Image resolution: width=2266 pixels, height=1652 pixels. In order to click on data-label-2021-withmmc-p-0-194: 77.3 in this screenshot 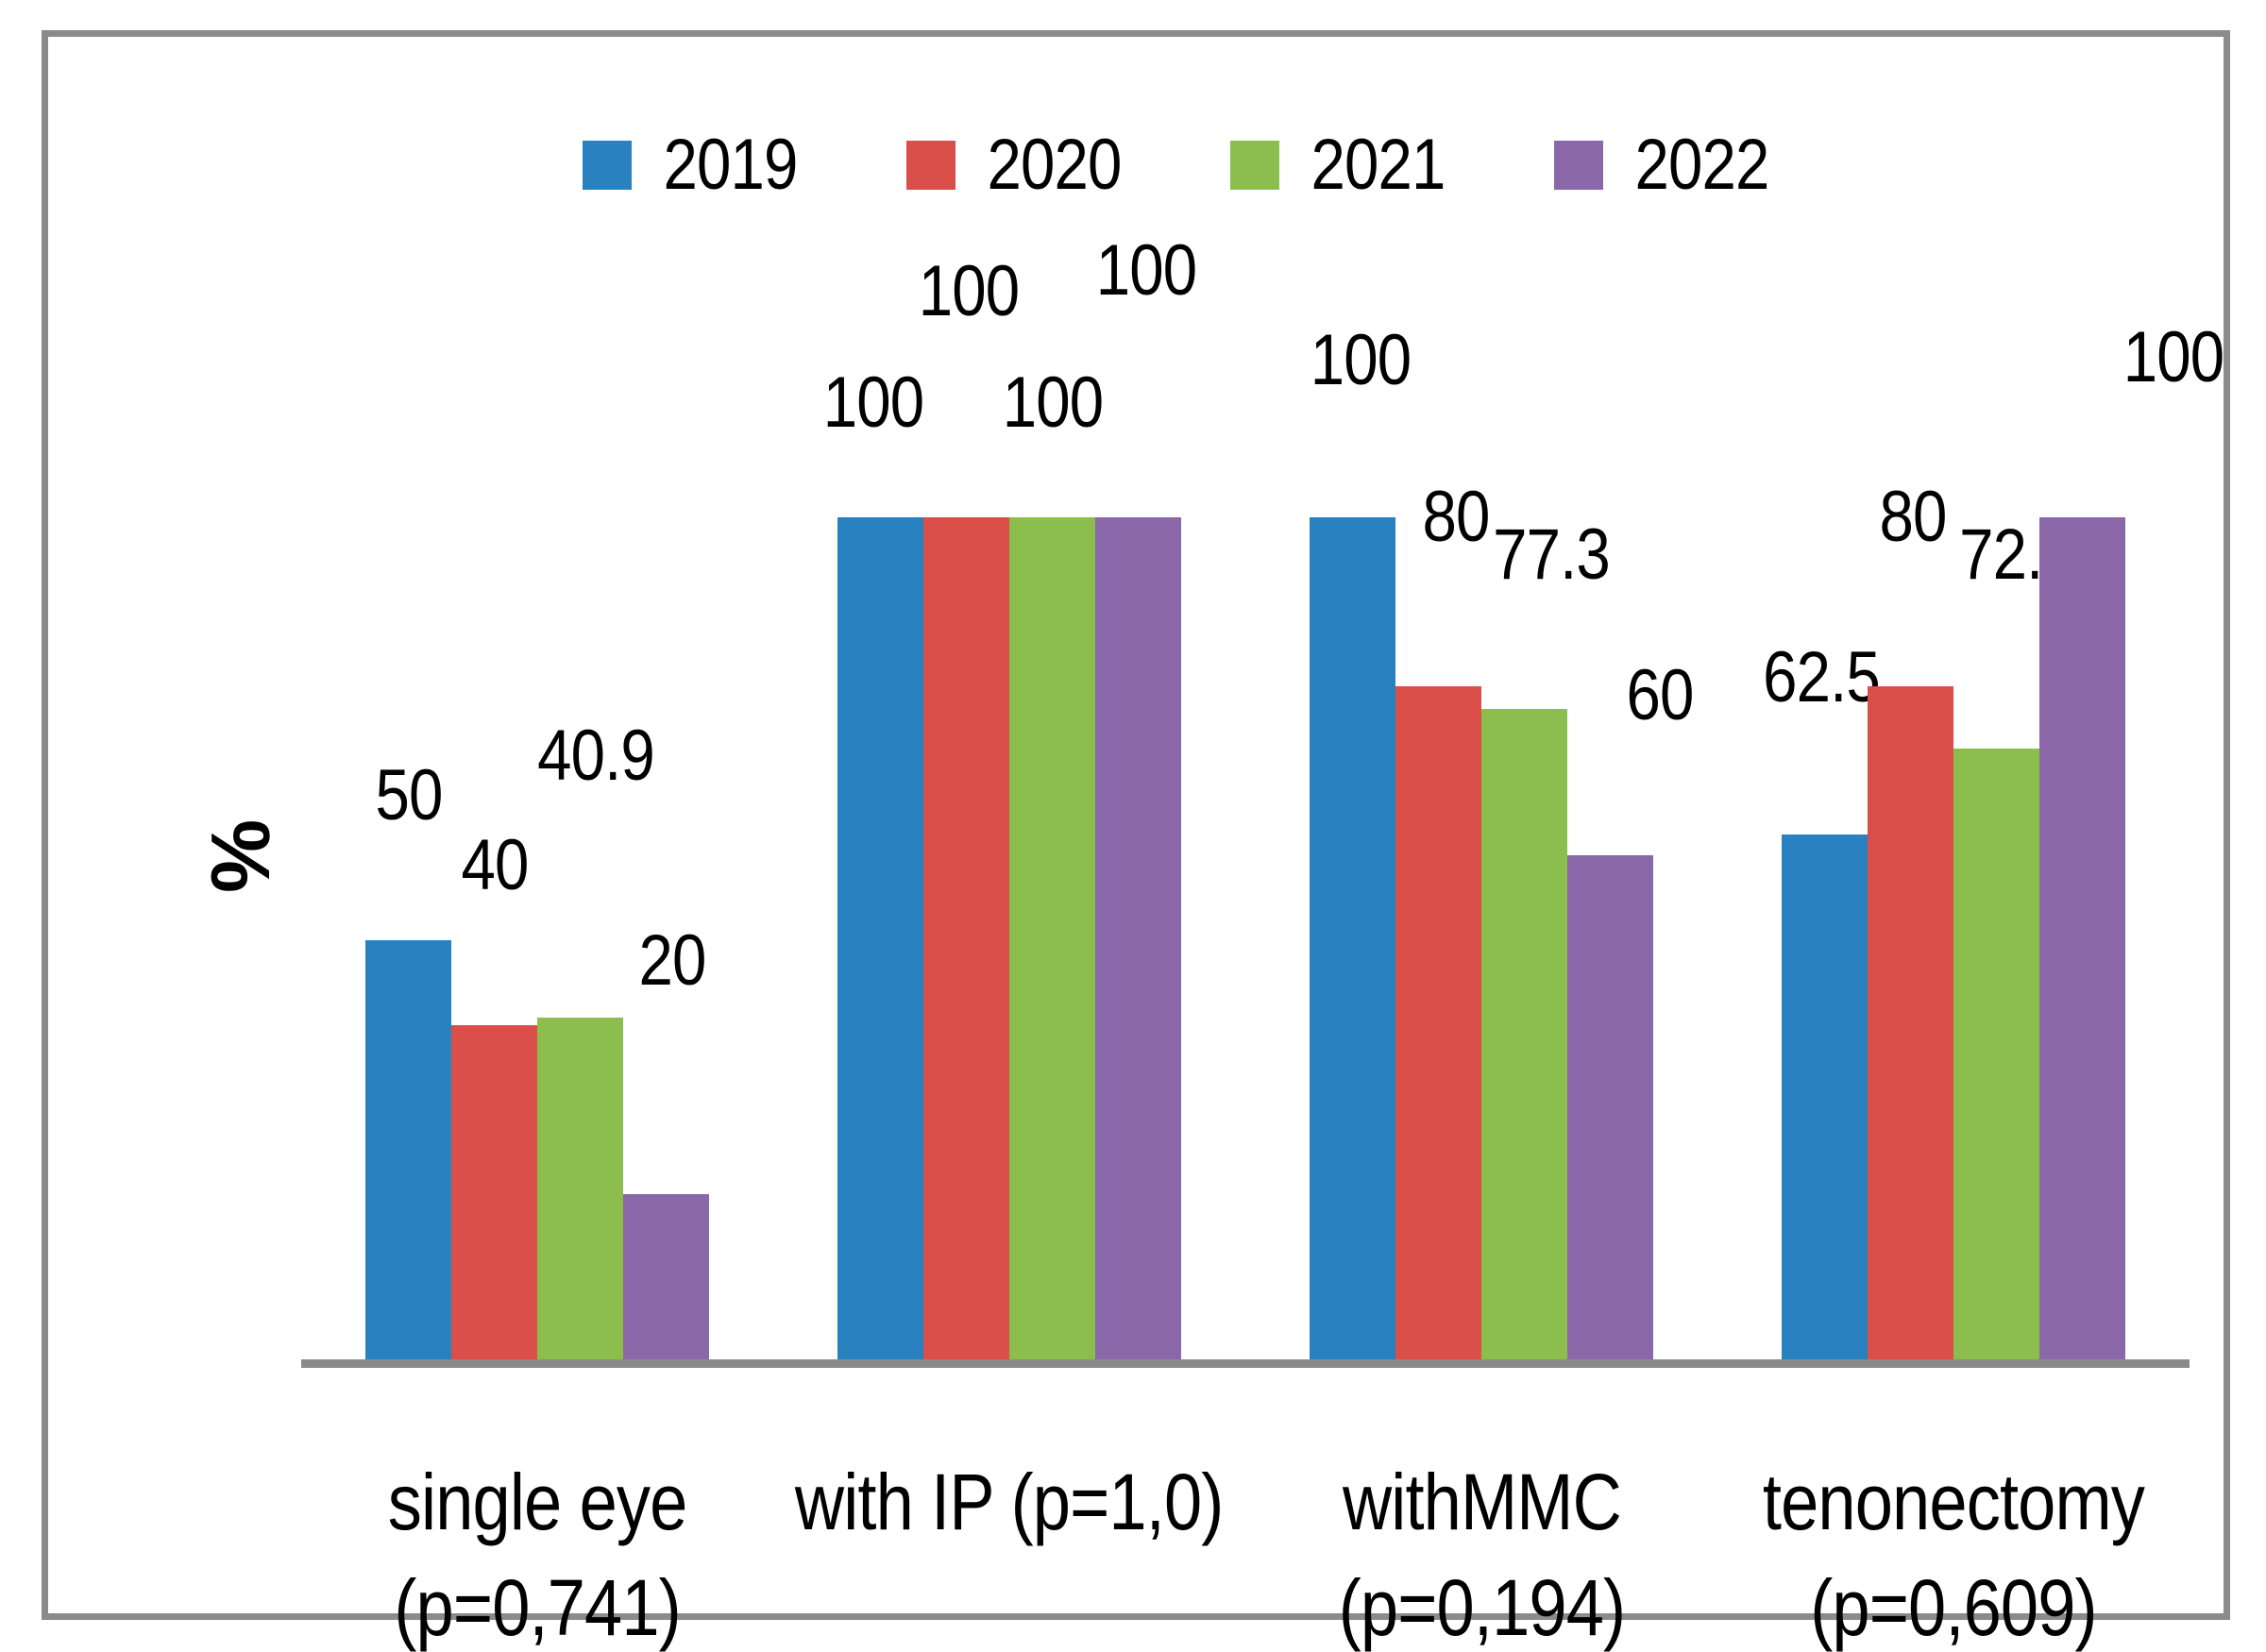, I will do `click(1552, 554)`.